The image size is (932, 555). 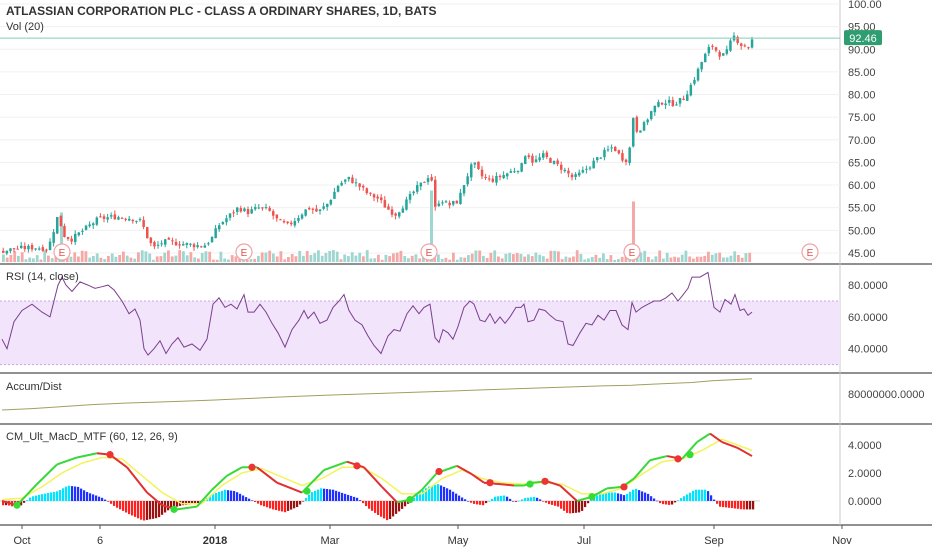 I want to click on price-tick-label: 95.00, so click(x=862, y=28).